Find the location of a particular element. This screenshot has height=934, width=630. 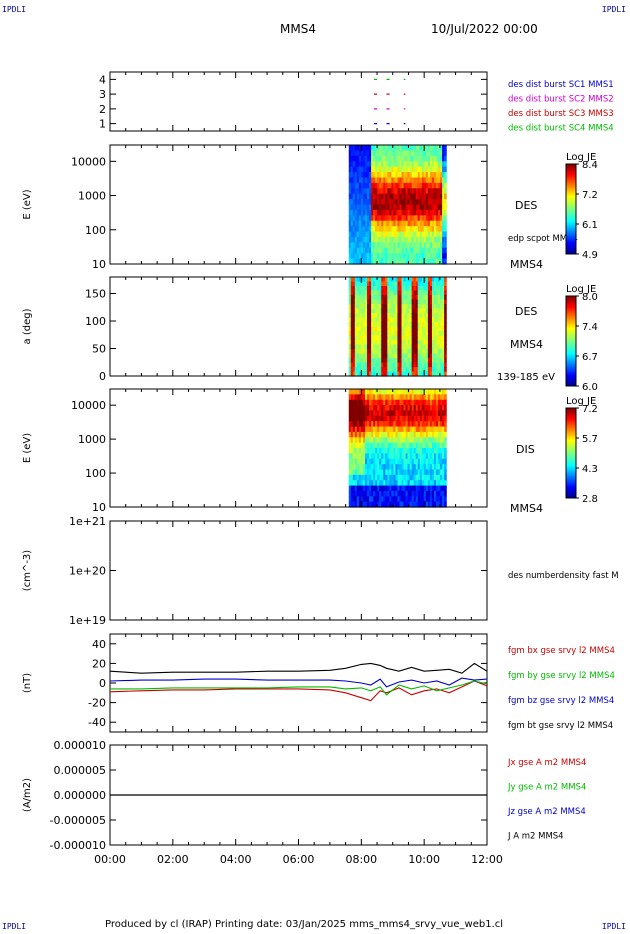

y-tick-label-1-2: 100 is located at coordinates (95, 230).